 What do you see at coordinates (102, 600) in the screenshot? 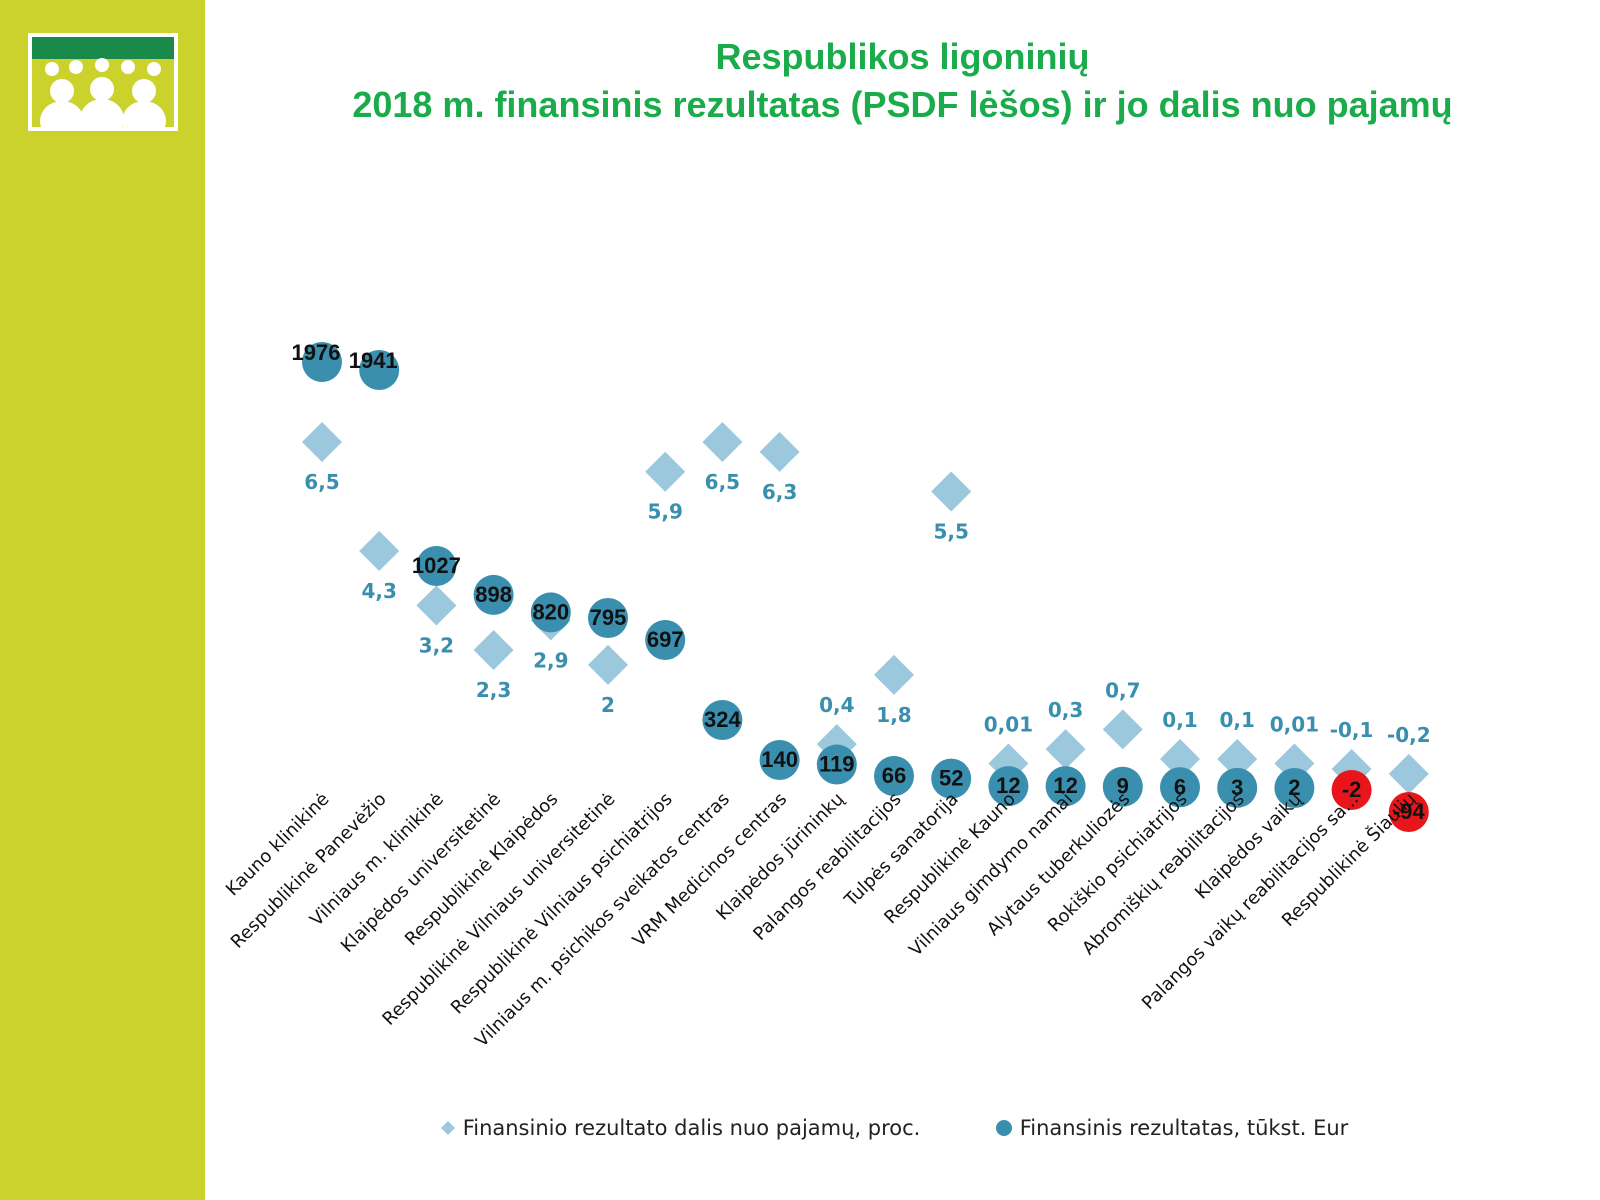
I see `sidebar-band` at bounding box center [102, 600].